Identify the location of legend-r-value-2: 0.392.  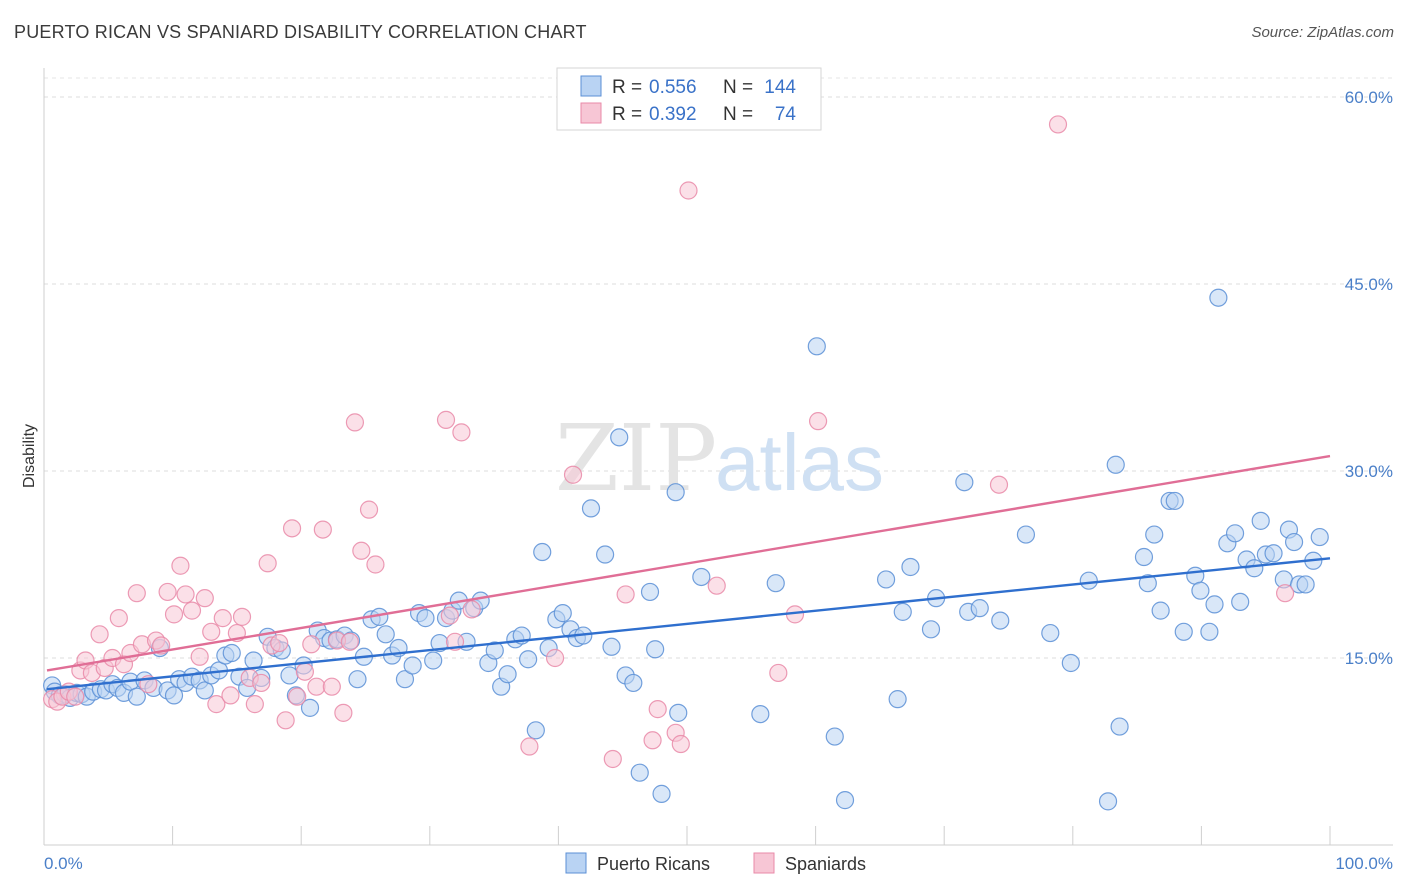
(673, 114).